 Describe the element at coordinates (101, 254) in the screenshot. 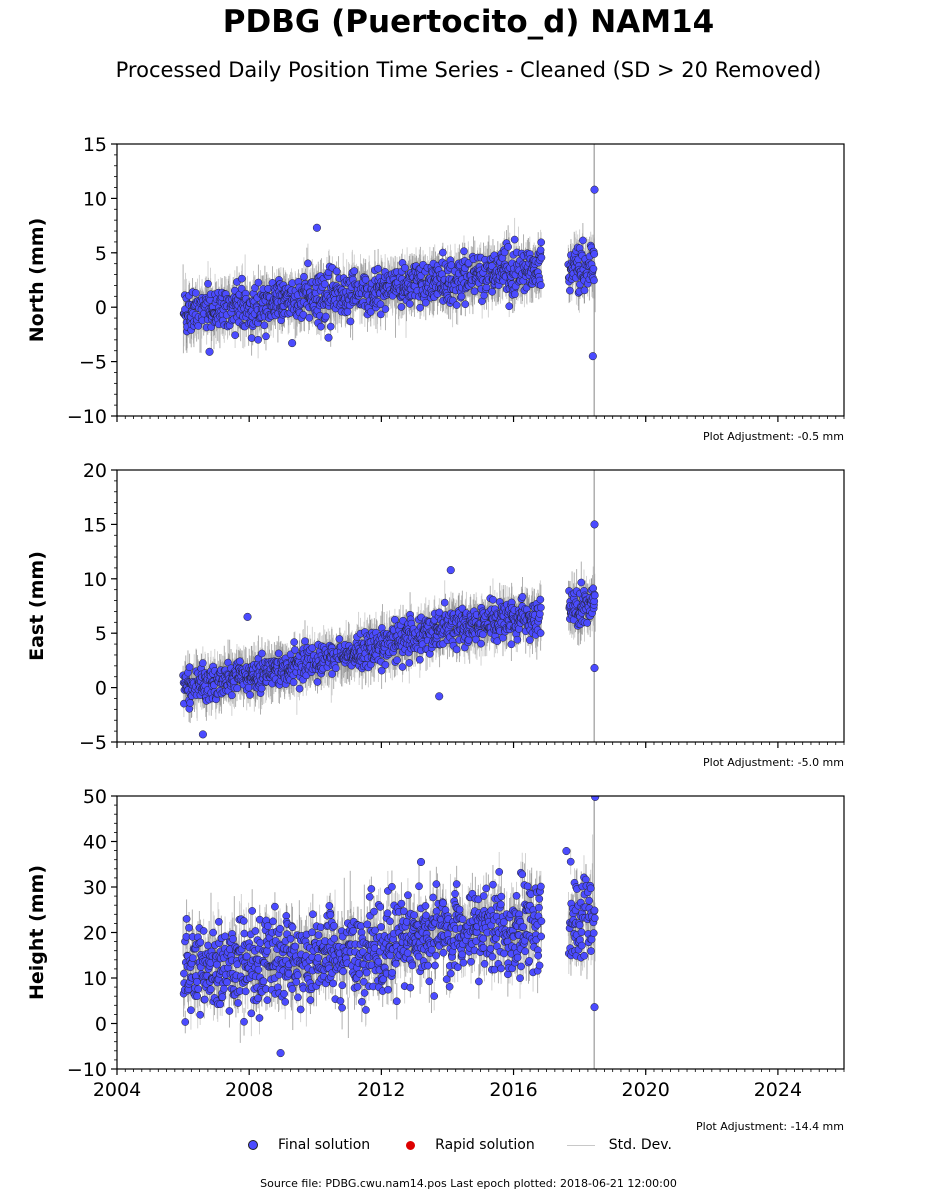

I see `y-tick-label: 5` at that location.